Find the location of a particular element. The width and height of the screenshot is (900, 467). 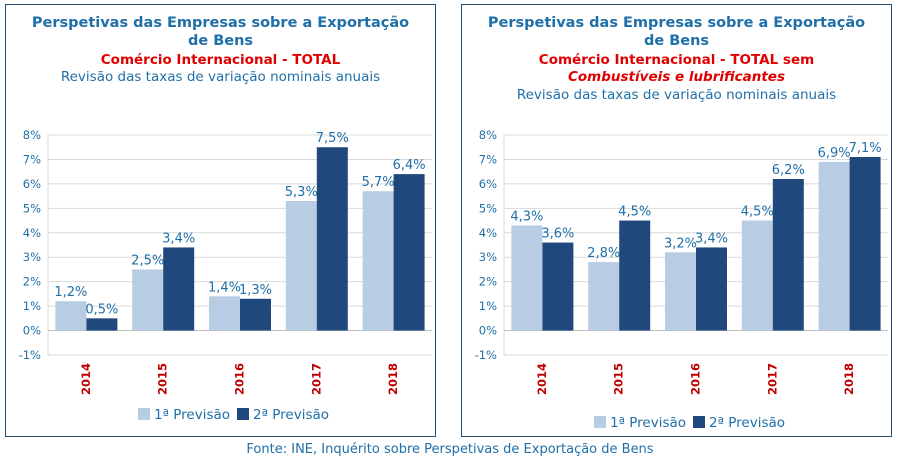

data-label: 4,3% is located at coordinates (526, 216).